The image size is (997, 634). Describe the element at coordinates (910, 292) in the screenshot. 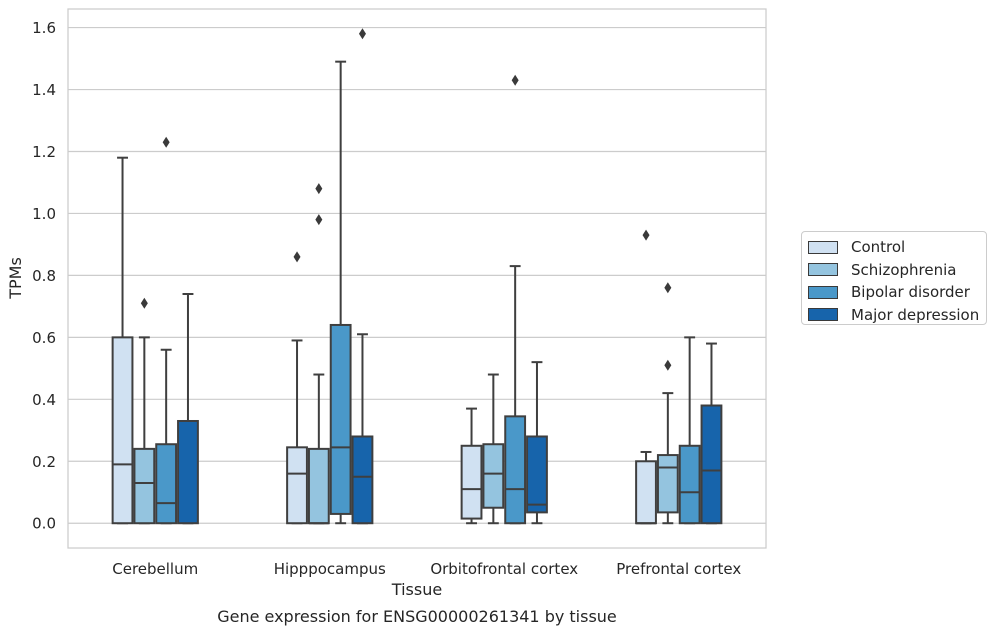

I see `legend-label-bipolar-disorder: Bipolar disorder` at that location.